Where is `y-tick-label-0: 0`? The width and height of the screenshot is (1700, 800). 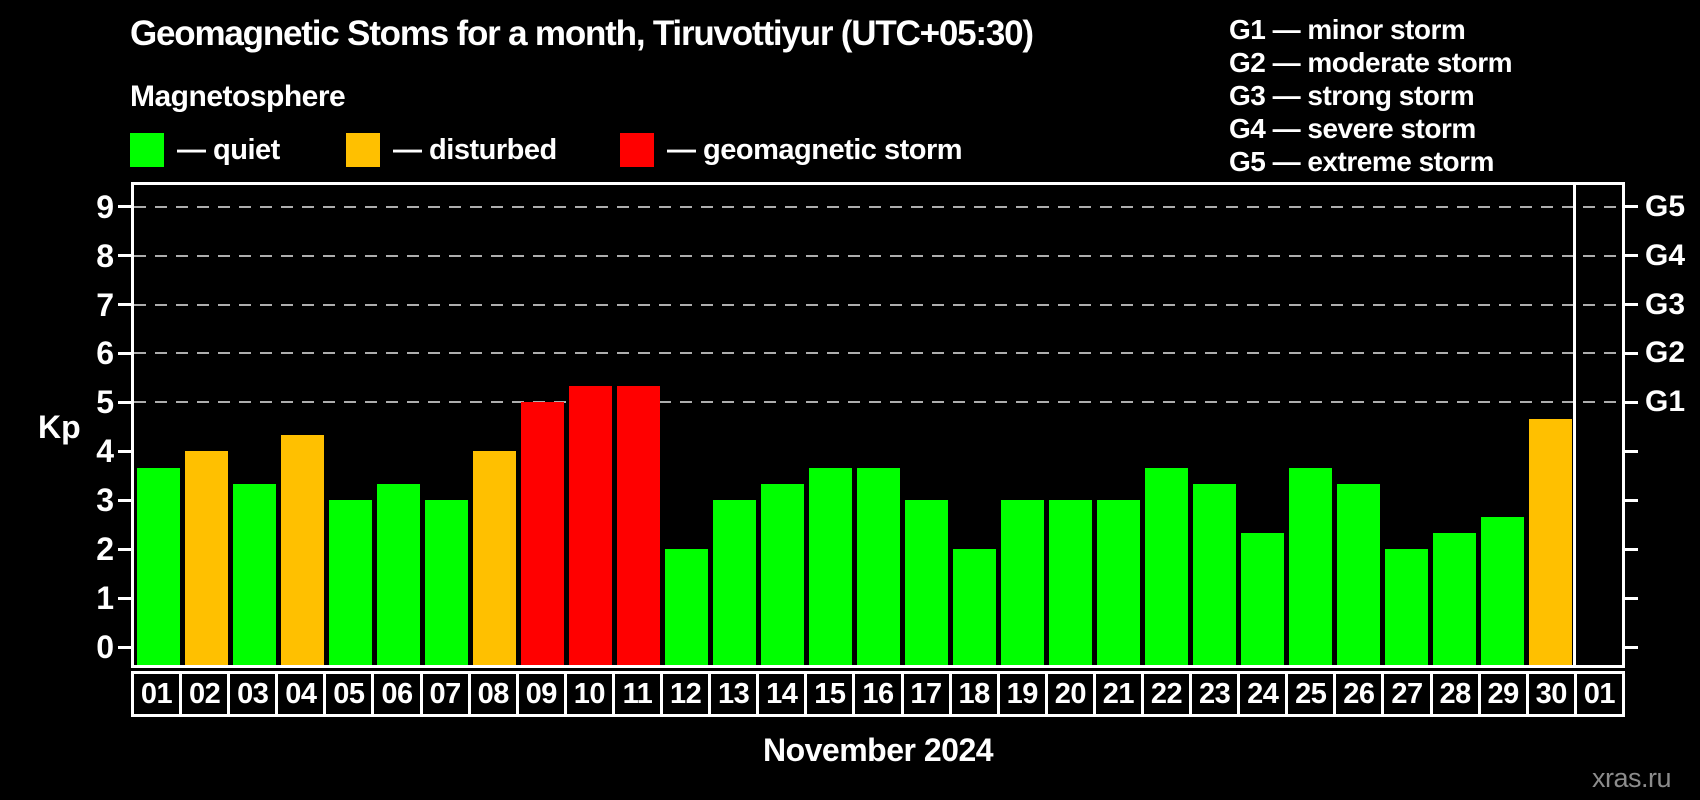 y-tick-label-0: 0 is located at coordinates (105, 647).